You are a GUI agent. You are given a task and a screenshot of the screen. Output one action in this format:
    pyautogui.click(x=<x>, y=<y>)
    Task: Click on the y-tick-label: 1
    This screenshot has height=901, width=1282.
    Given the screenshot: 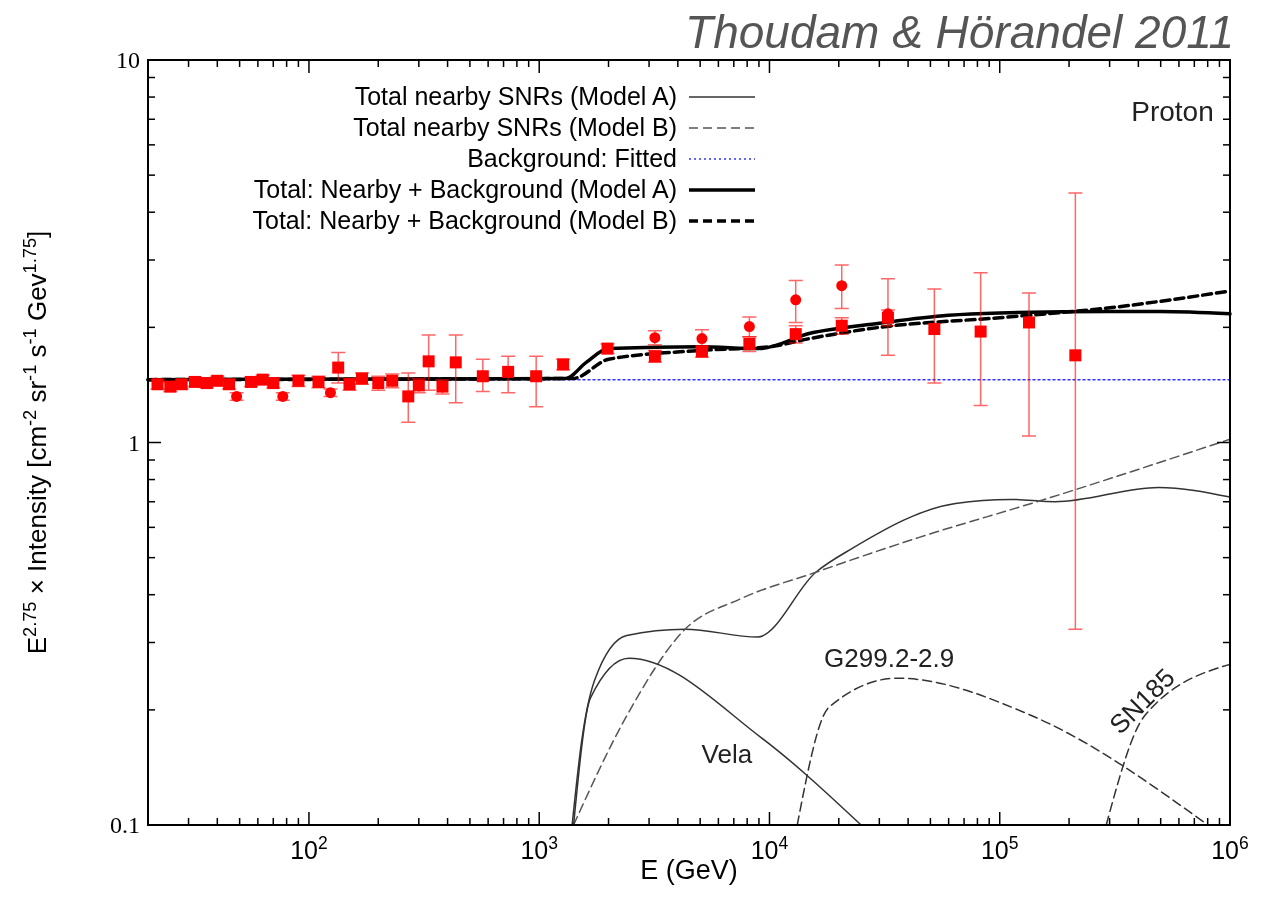 What is the action you would take?
    pyautogui.click(x=134, y=442)
    